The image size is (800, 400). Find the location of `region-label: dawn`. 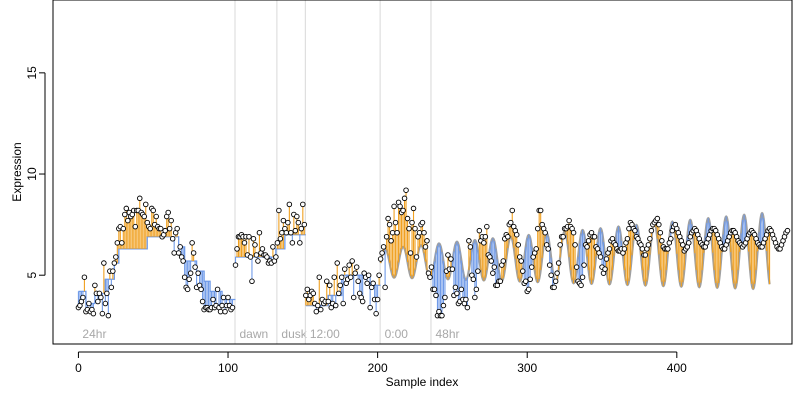

region-label: dawn is located at coordinates (254, 334).